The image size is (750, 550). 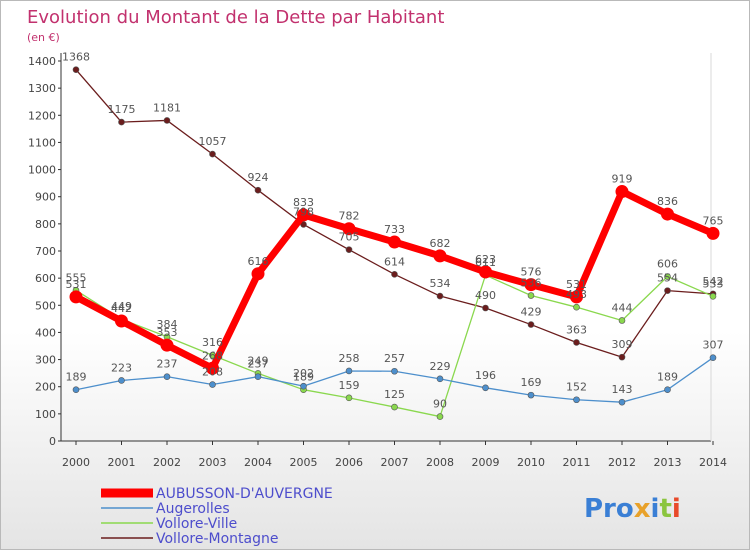 I want to click on data-label-aubusson-d-auvergne: 616, so click(x=258, y=261).